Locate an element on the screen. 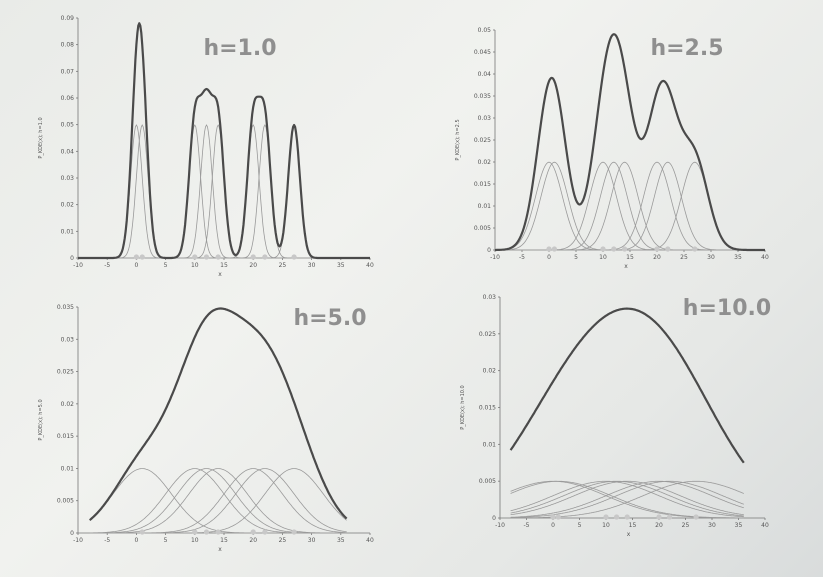 The width and height of the screenshot is (823, 577). y-tick-label: 0.09 is located at coordinates (68, 18).